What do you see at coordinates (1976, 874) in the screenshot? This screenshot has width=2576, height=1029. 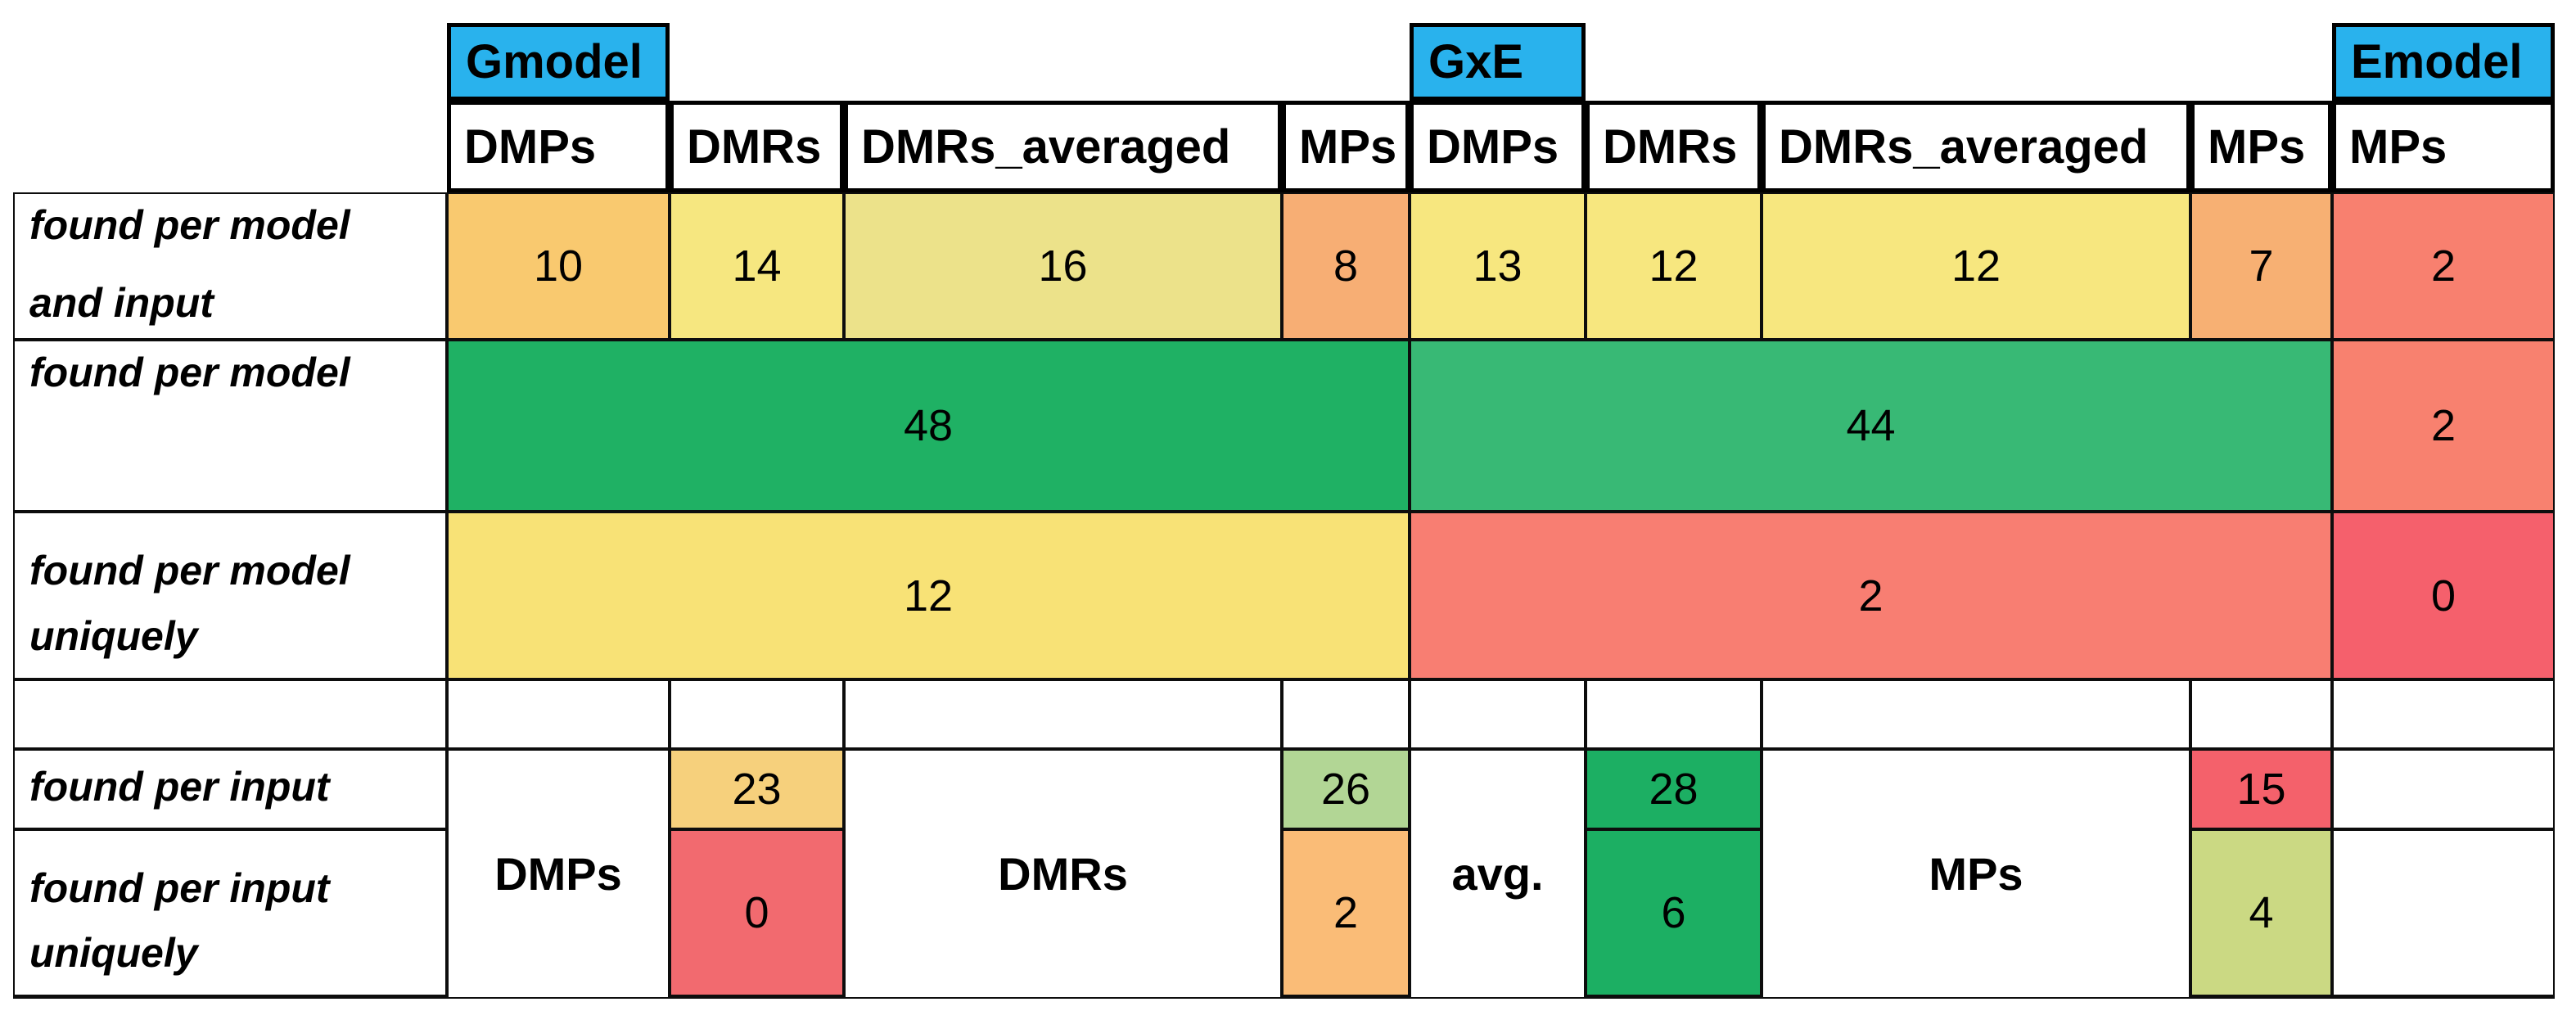 I see `input-group-label-mps: MPs` at bounding box center [1976, 874].